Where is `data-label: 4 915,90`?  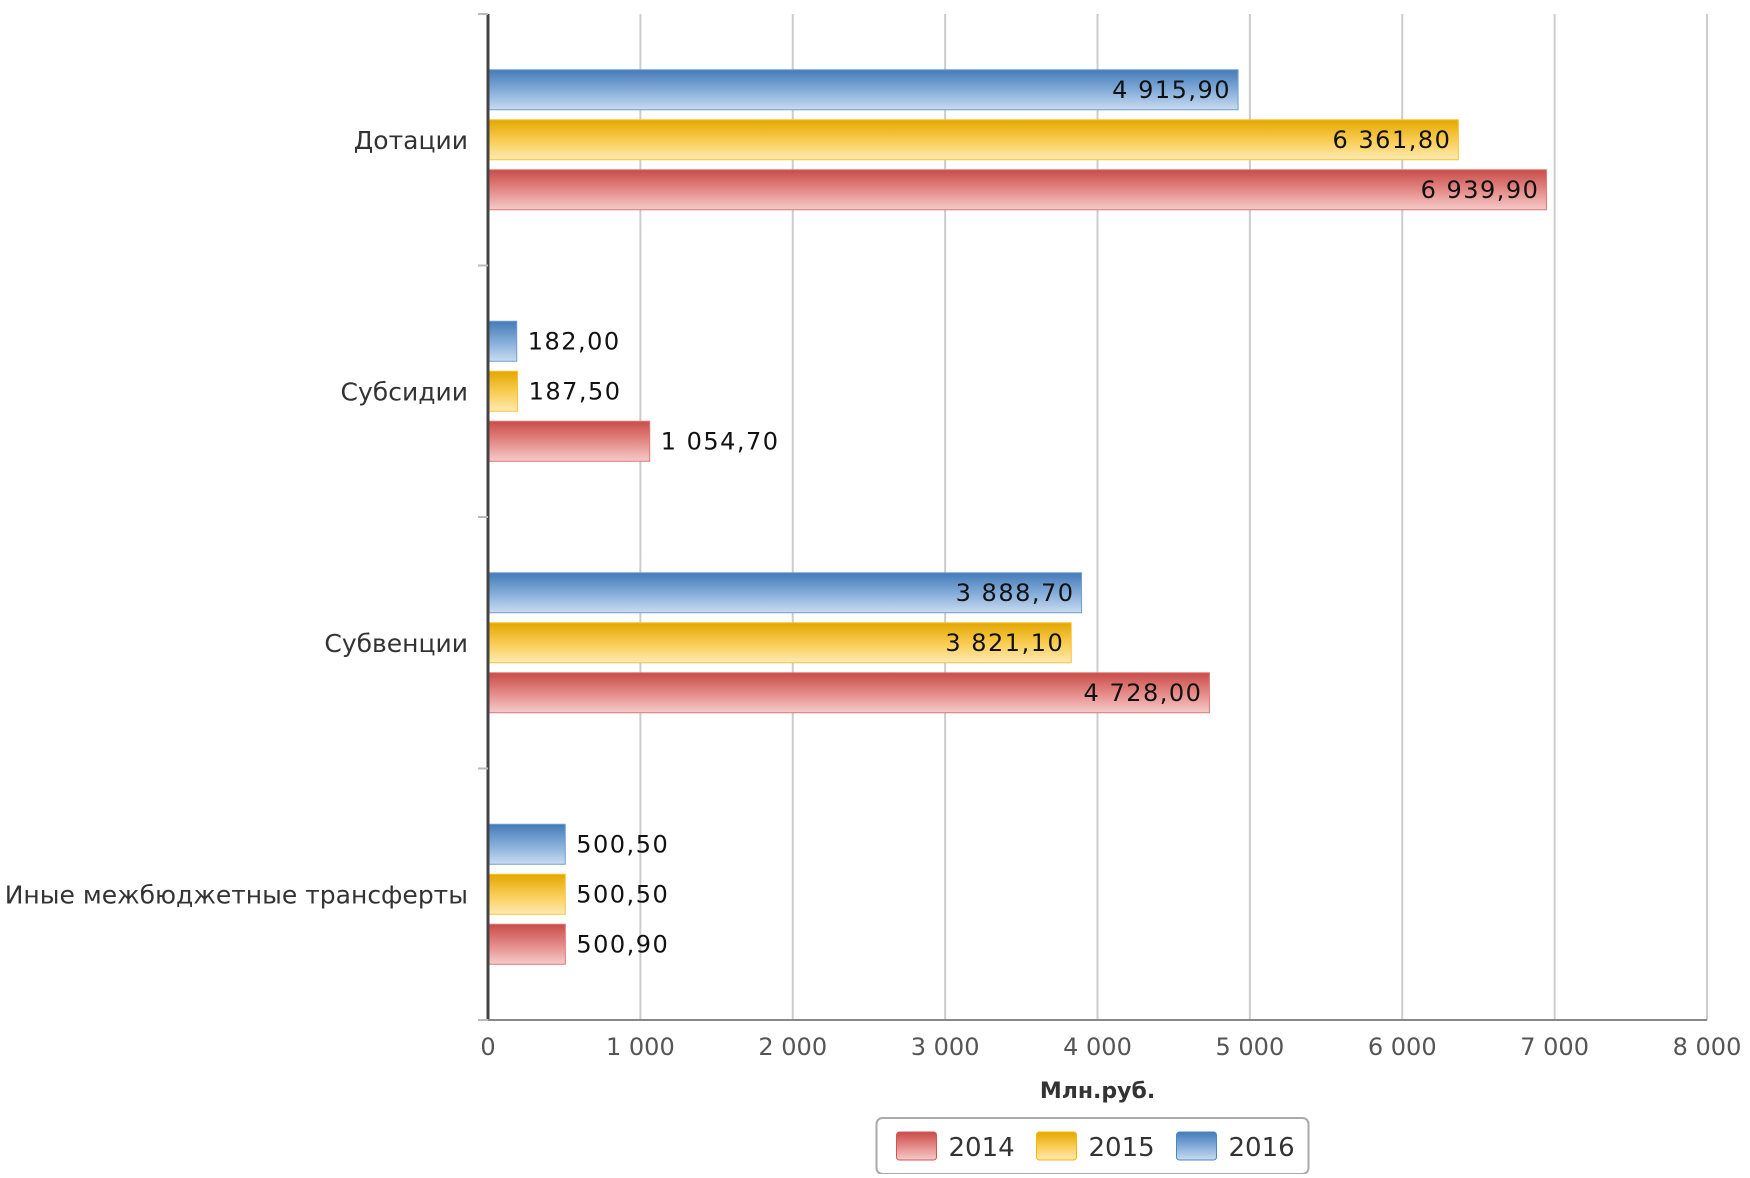
data-label: 4 915,90 is located at coordinates (1171, 90).